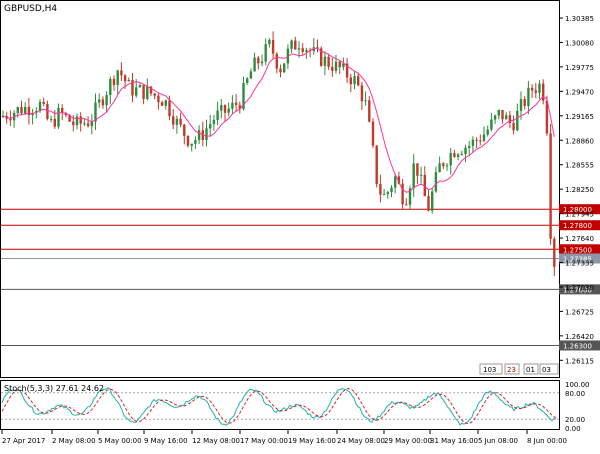 The width and height of the screenshot is (600, 454). What do you see at coordinates (579, 215) in the screenshot?
I see `price-tick-label: 1.27945` at bounding box center [579, 215].